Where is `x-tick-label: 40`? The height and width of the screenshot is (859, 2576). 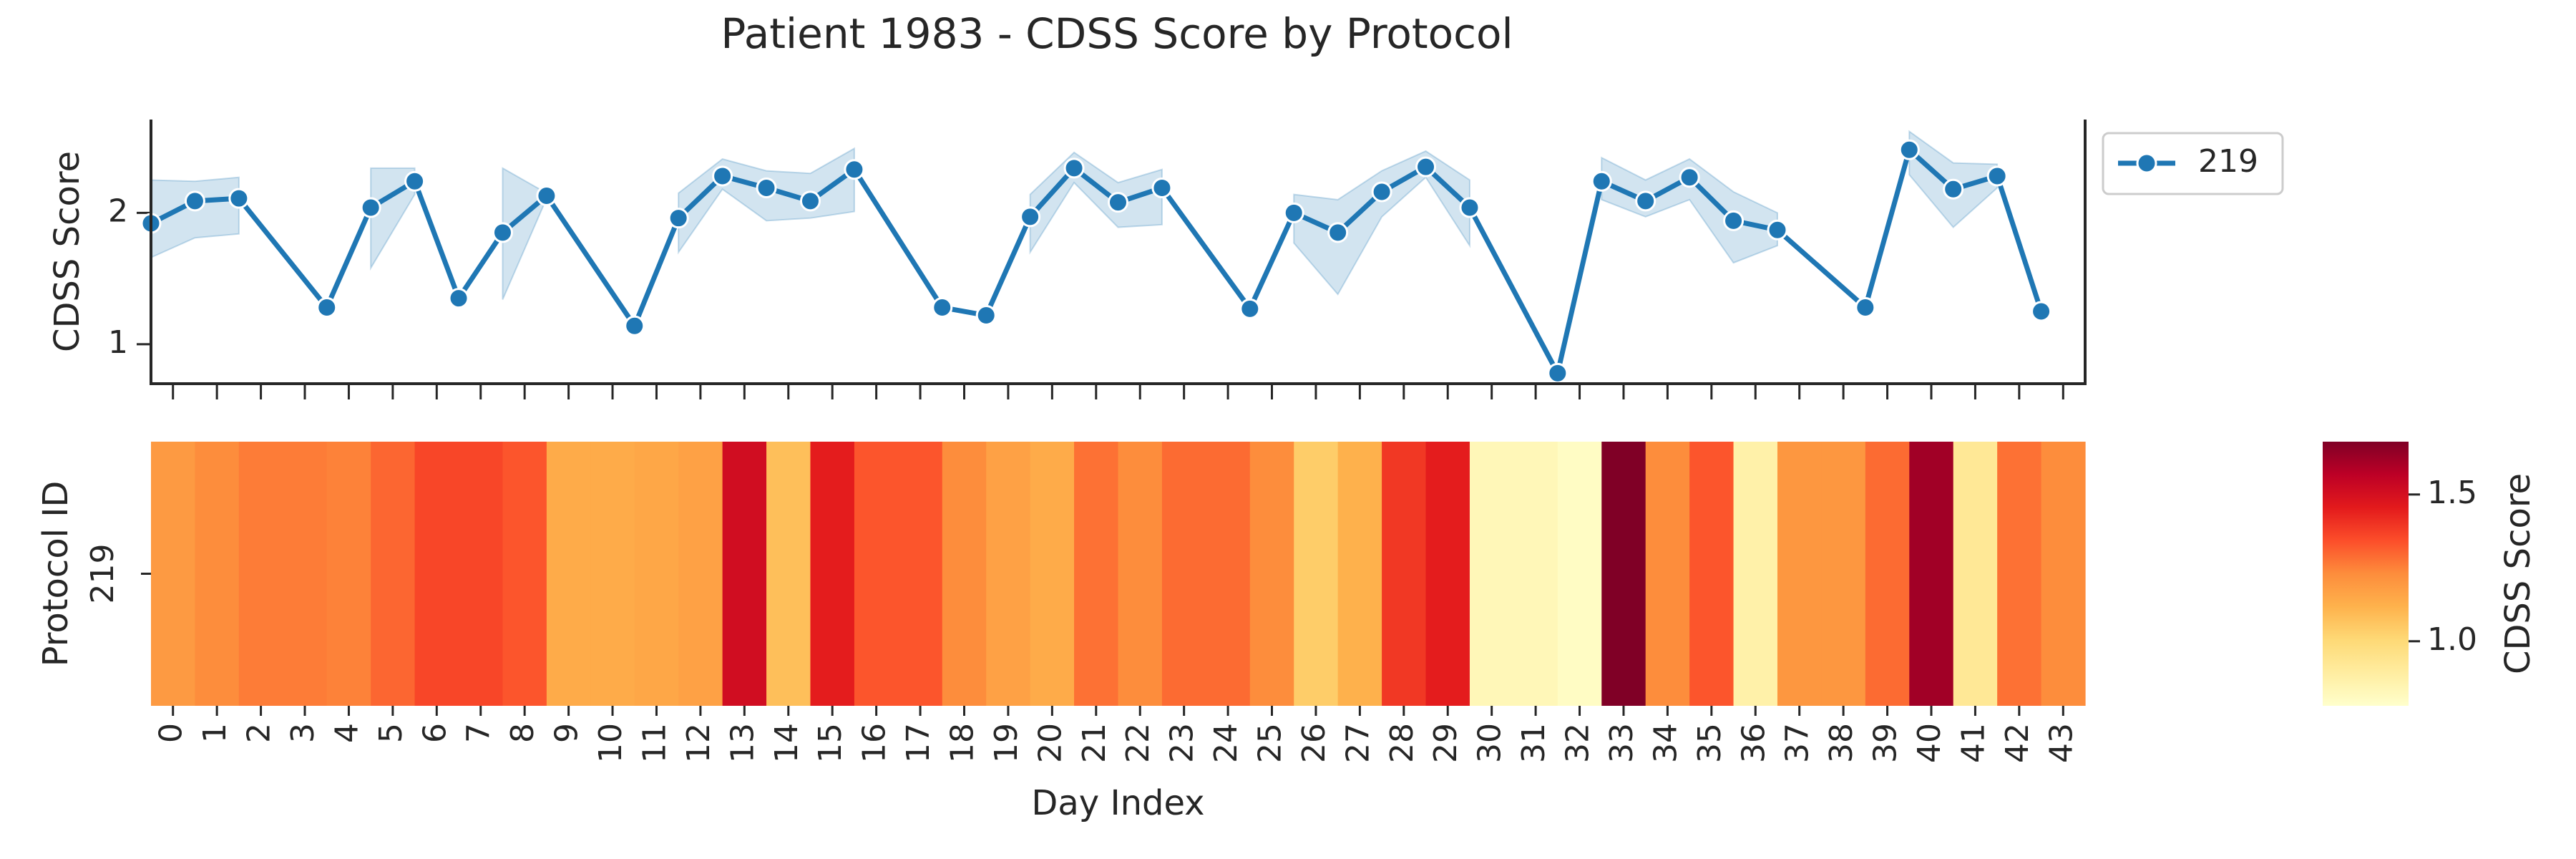 x-tick-label: 40 is located at coordinates (1929, 743).